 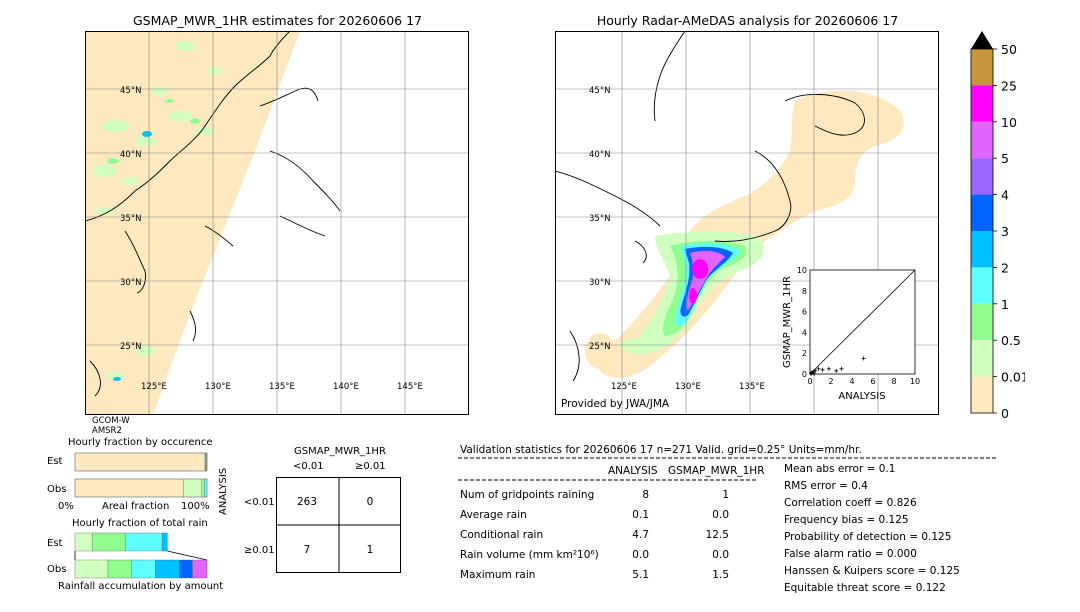 What do you see at coordinates (1005, 304) in the screenshot?
I see `colorbar-label: 1` at bounding box center [1005, 304].